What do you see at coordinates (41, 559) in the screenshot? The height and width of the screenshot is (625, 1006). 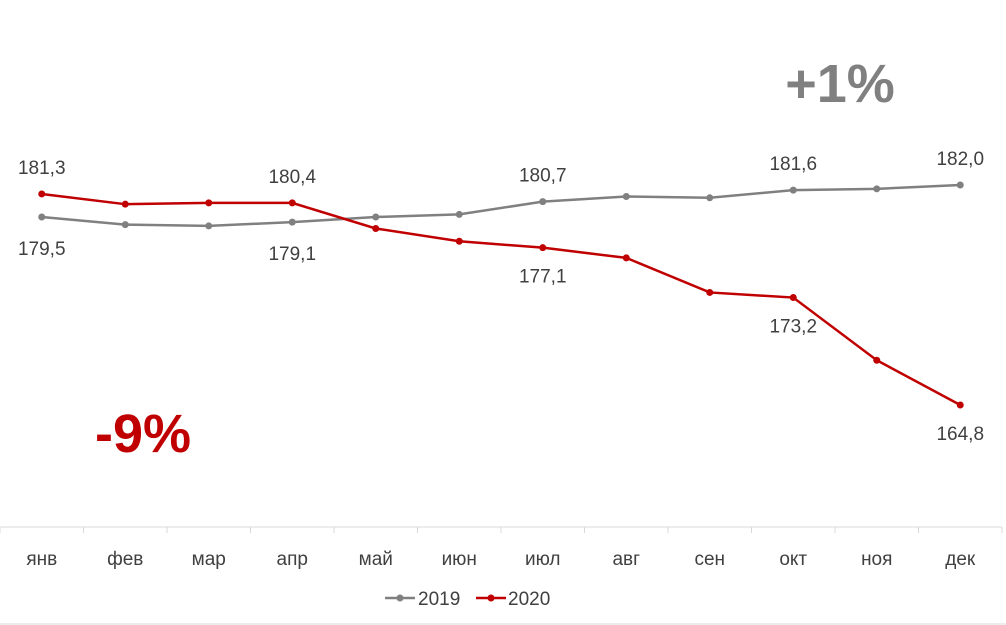 I see `x-tick-label: янв` at bounding box center [41, 559].